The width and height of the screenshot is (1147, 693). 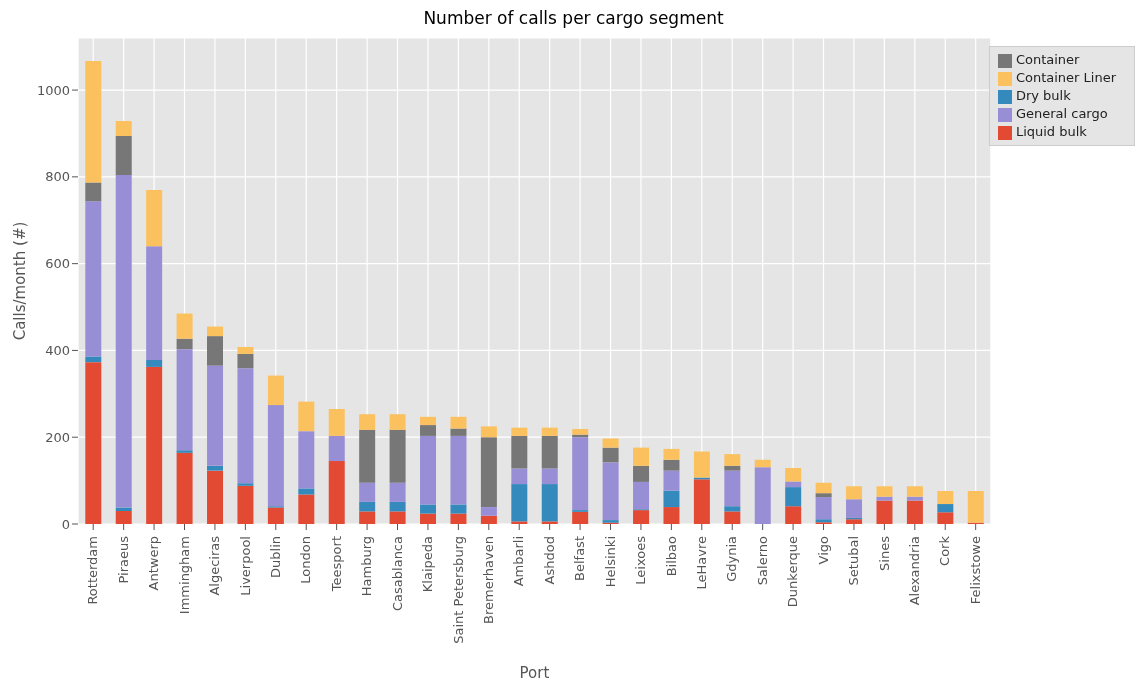 I want to click on x-tick-label: Alexandria, so click(x=915, y=571).